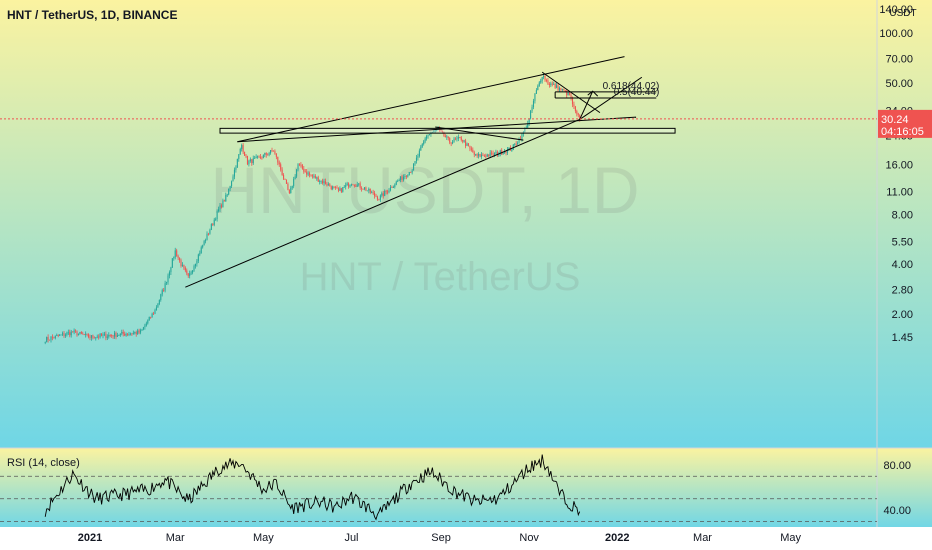  I want to click on rsi-tick-label: 40.00, so click(897, 511).